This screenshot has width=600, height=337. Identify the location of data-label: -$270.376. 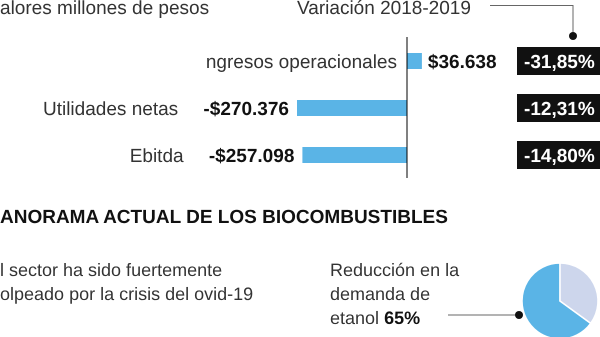
(246, 109).